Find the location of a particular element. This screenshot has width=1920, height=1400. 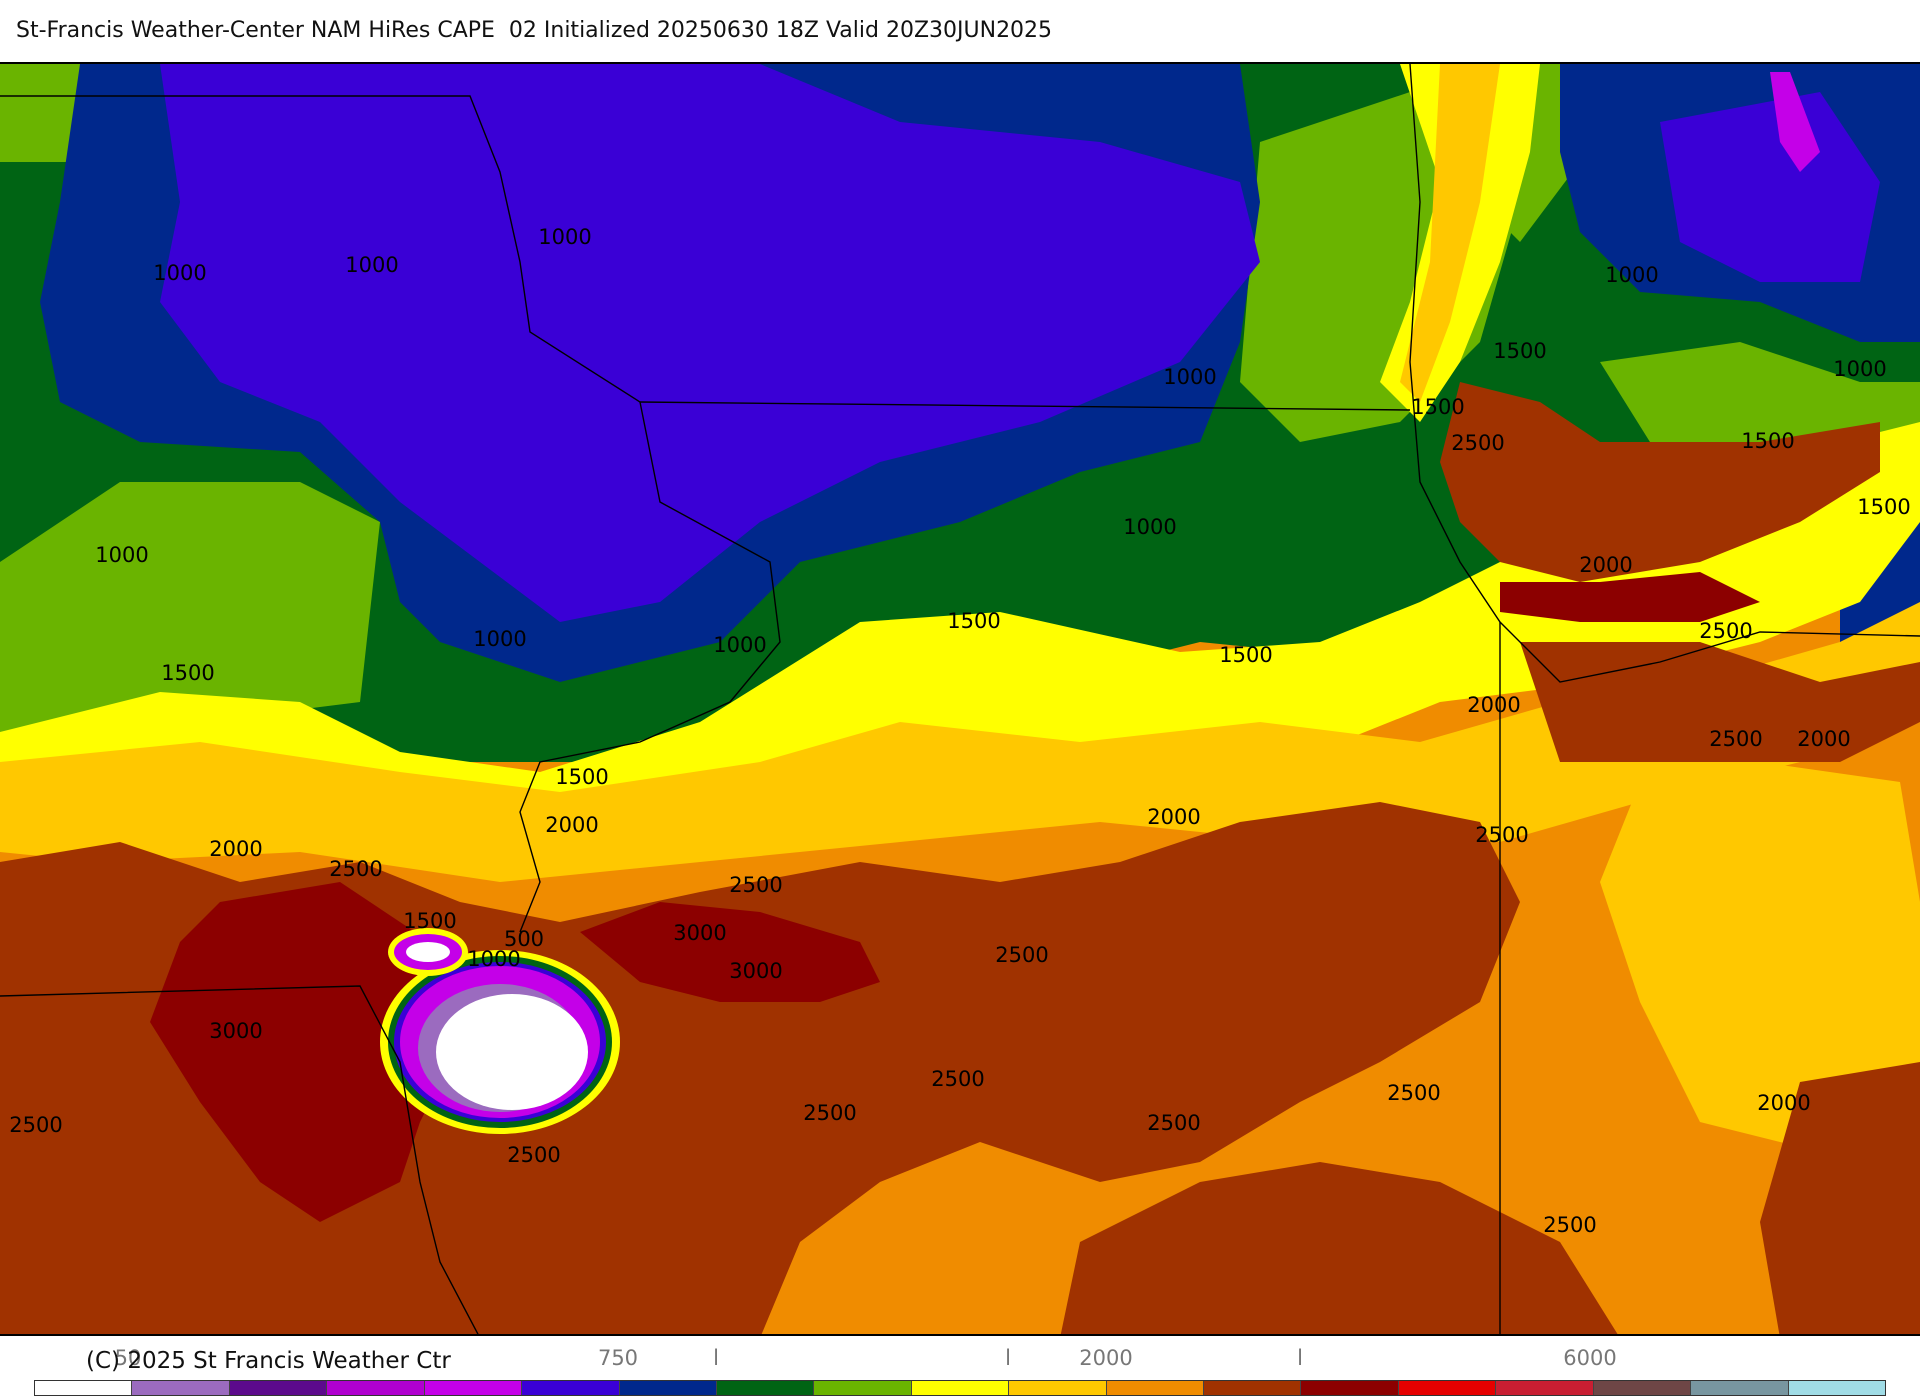

legend-tick-label: 750 is located at coordinates (618, 1358).